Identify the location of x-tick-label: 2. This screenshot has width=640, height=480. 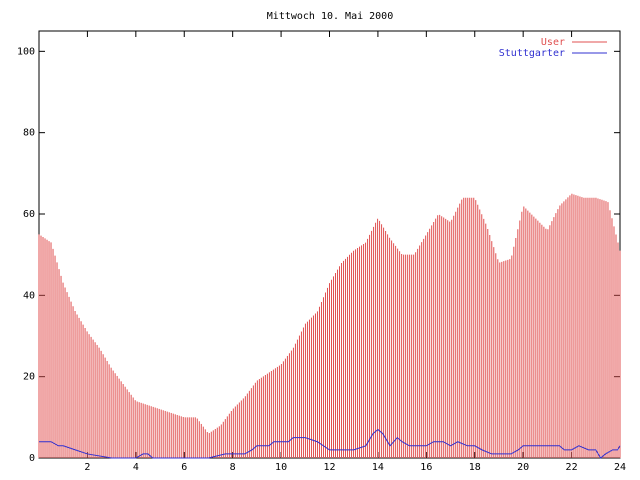
(87, 467).